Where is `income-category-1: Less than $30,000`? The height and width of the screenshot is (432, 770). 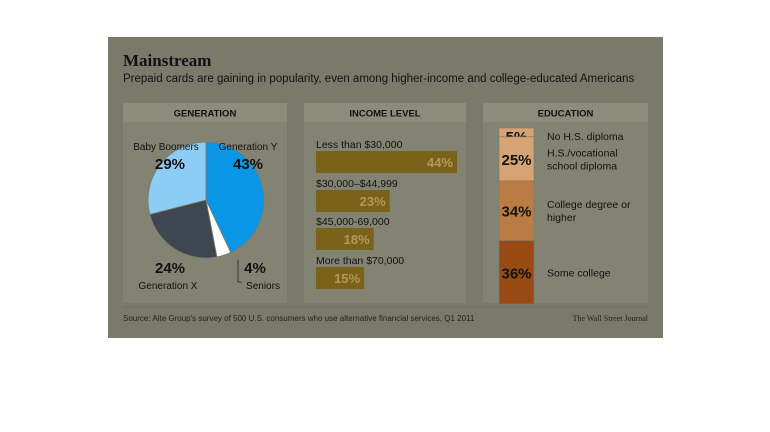 income-category-1: Less than $30,000 is located at coordinates (359, 145).